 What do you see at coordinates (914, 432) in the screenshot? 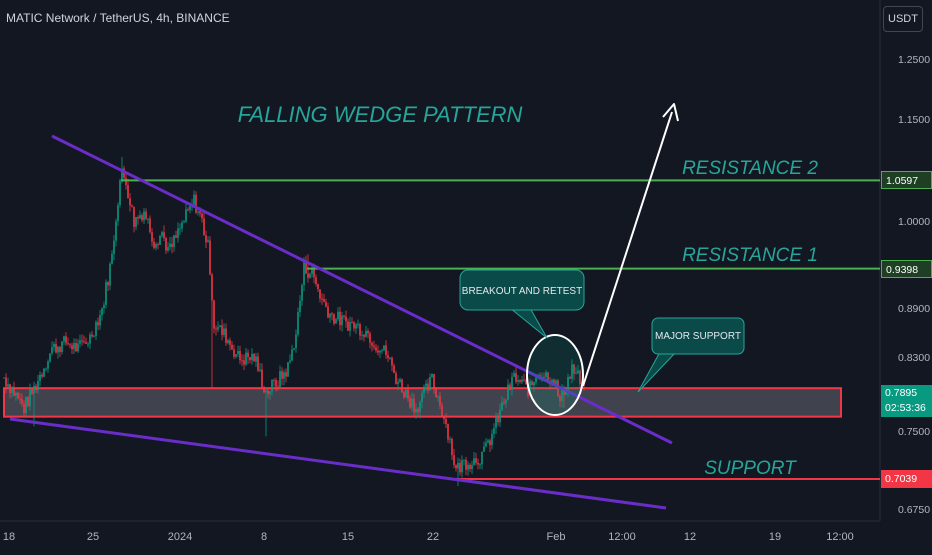
I see `price-tick-label: 0.7500` at bounding box center [914, 432].